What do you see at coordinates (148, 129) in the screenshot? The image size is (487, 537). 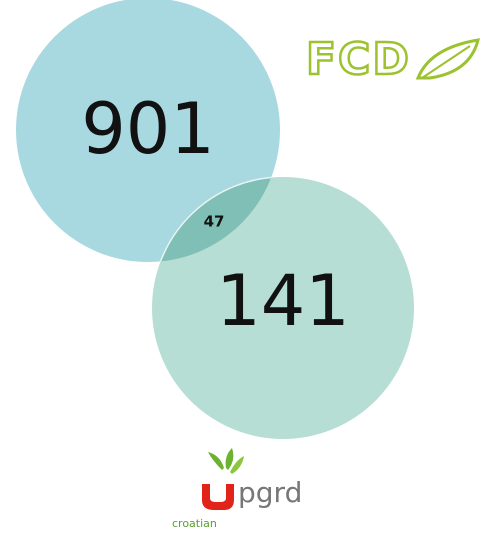 I see `set-value: 901` at bounding box center [148, 129].